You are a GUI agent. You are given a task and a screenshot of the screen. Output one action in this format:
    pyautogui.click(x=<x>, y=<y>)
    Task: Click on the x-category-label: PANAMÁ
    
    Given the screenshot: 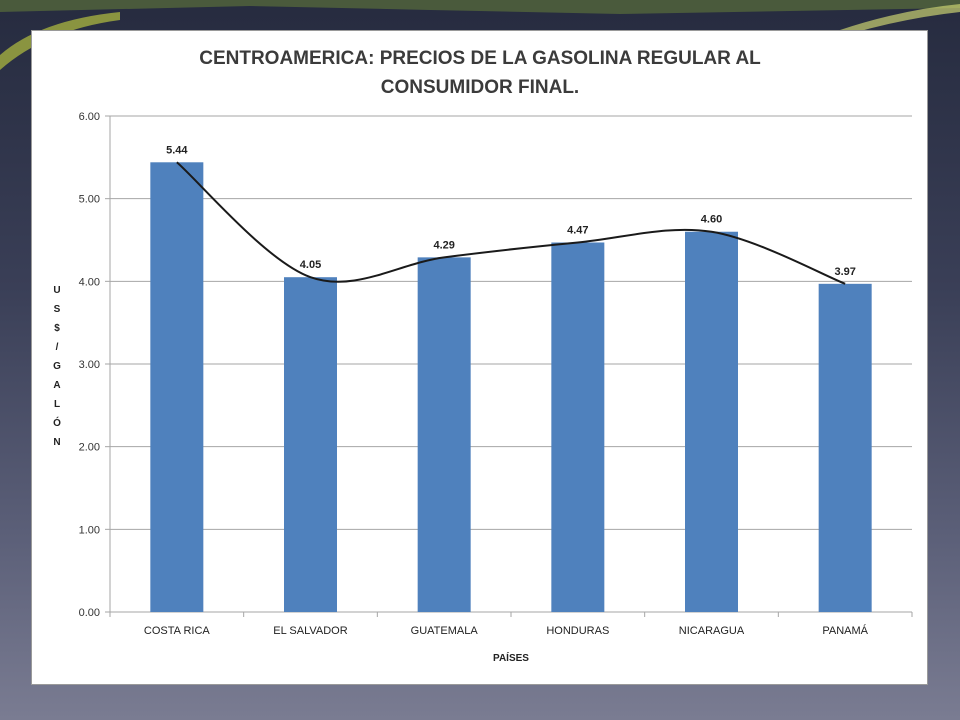 What is the action you would take?
    pyautogui.click(x=845, y=630)
    